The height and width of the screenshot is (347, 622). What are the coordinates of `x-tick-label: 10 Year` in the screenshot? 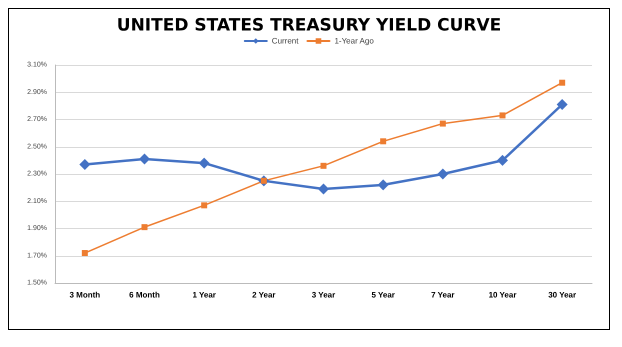 It's located at (502, 295).